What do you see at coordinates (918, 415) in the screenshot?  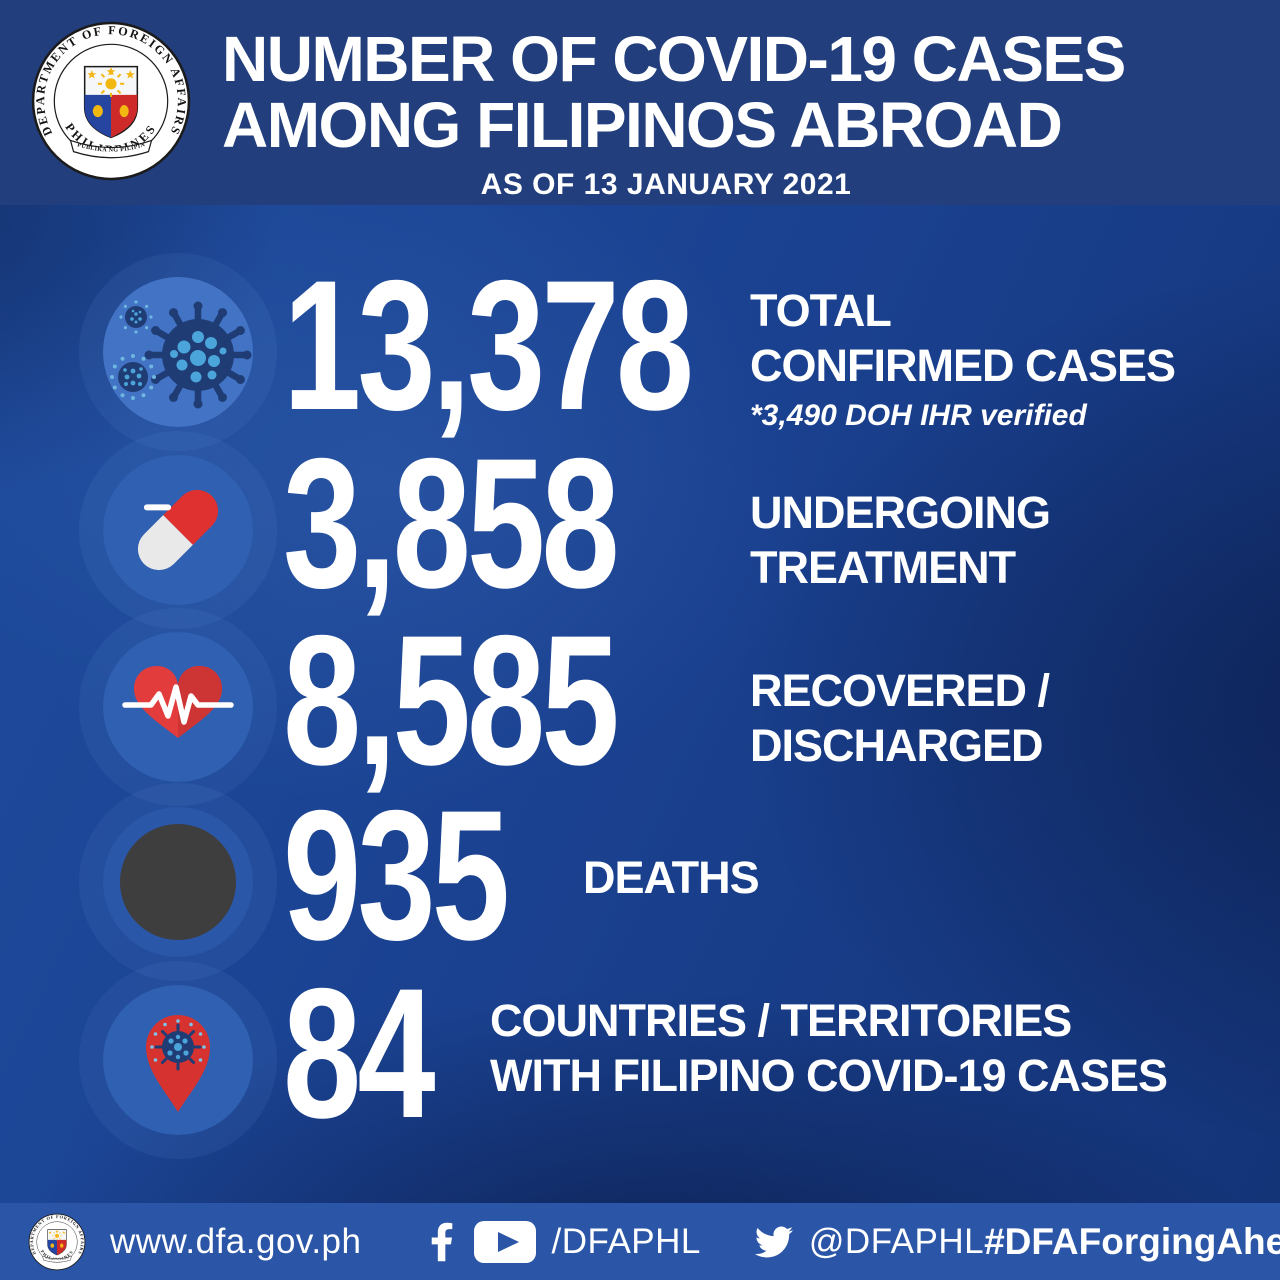 I see `doh-ihr-note: *3,490 DOH IHR verified` at bounding box center [918, 415].